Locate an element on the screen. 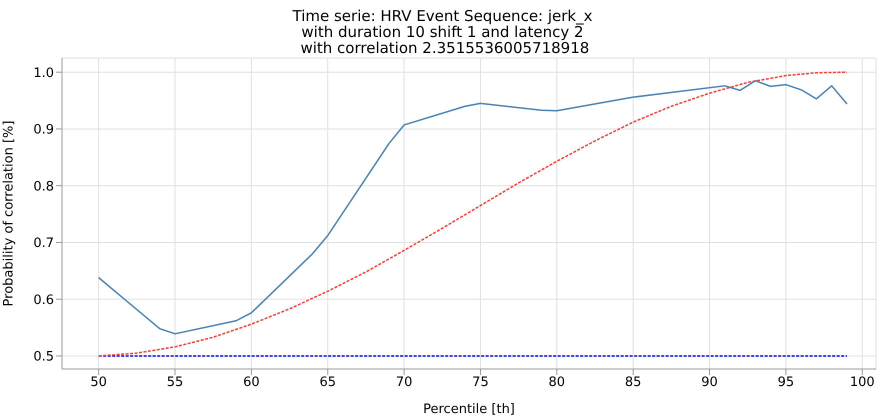 The height and width of the screenshot is (417, 885). chart-title: Time serie: HRV Event Sequence: jerk_x with duration 10 shift 1 and latency 2 with correlation 2.3515536005718918 is located at coordinates (443, 32).